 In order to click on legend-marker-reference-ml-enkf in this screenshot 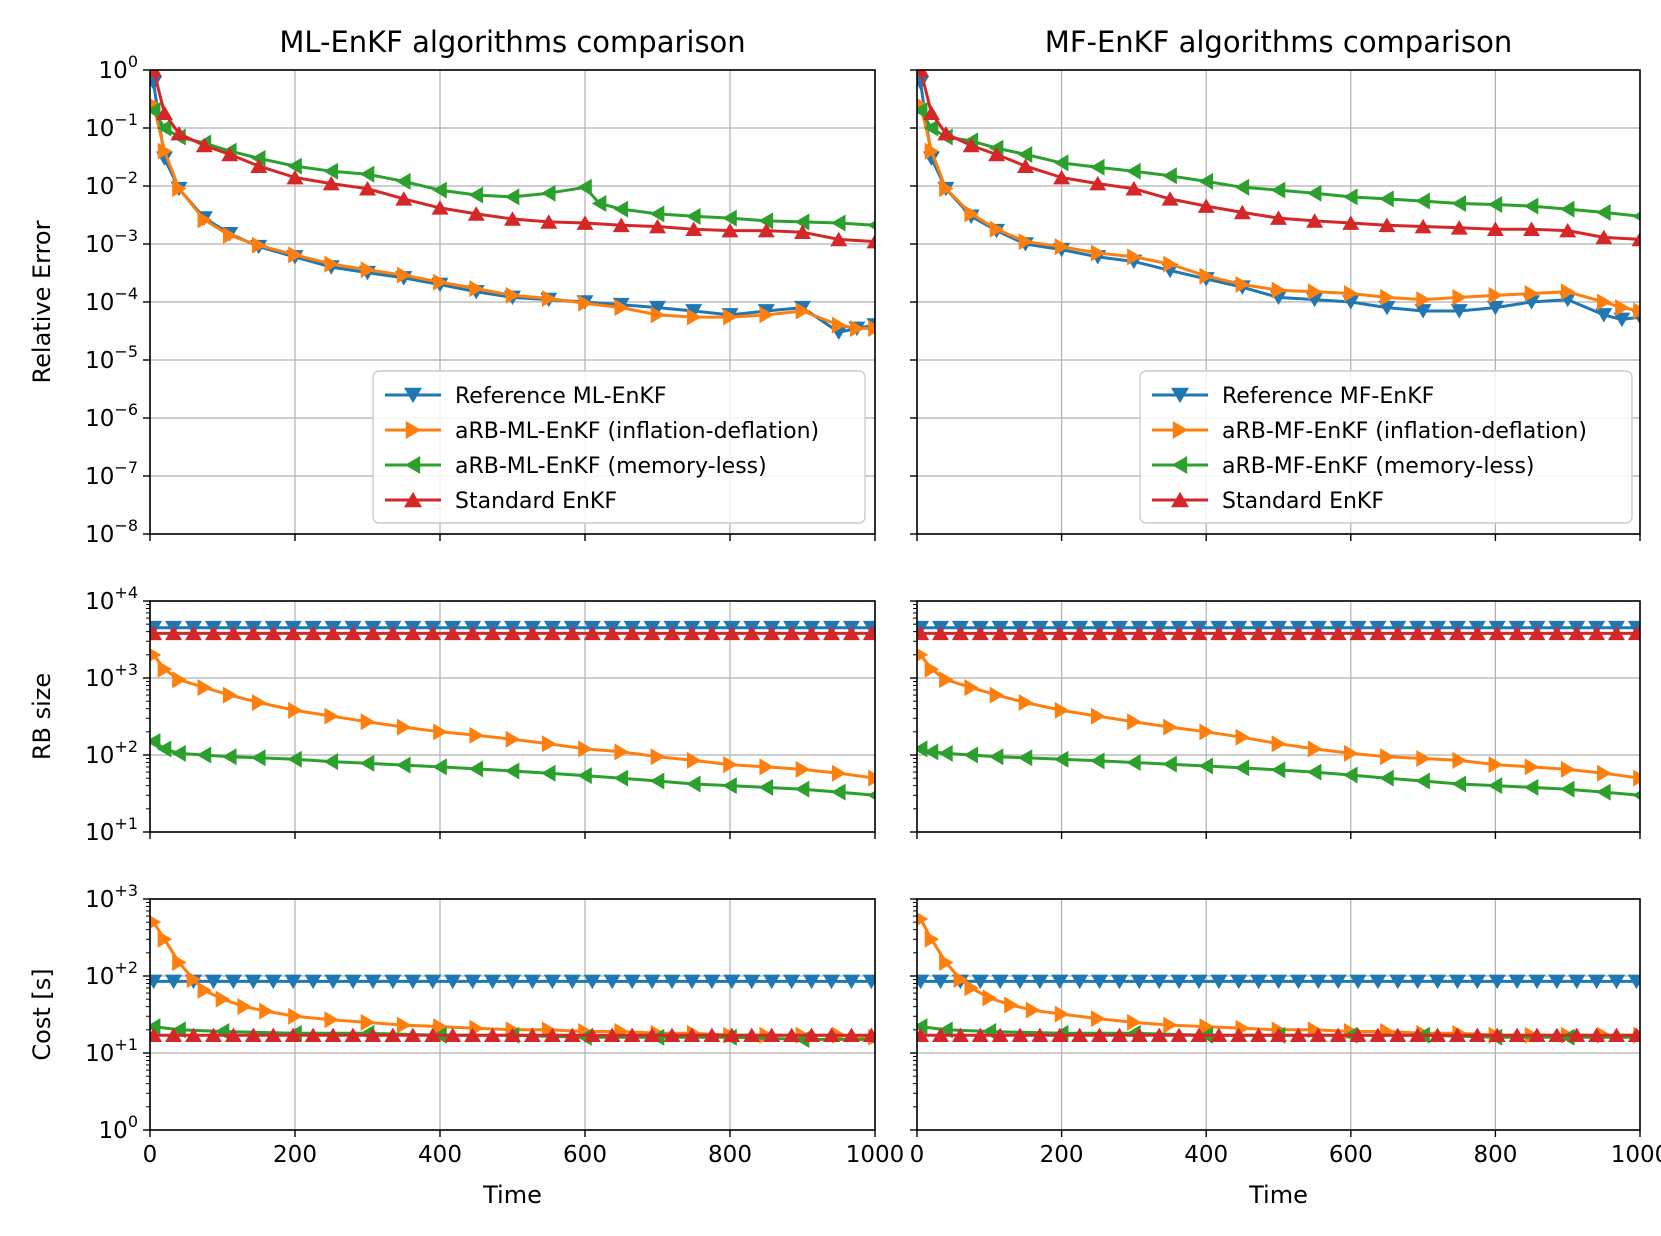, I will do `click(413, 395)`.